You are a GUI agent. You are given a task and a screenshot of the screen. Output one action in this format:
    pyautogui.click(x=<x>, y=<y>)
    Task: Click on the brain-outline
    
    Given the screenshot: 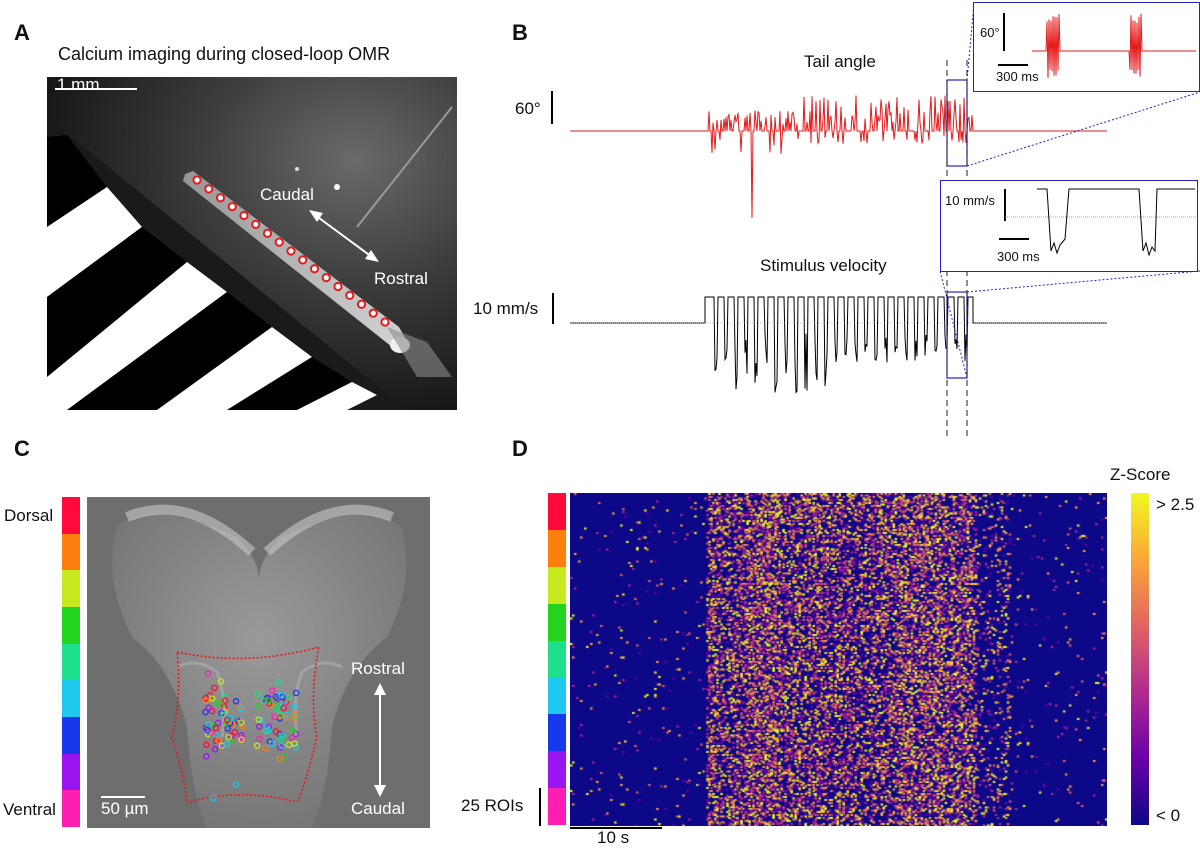 What is the action you would take?
    pyautogui.click(x=259, y=671)
    